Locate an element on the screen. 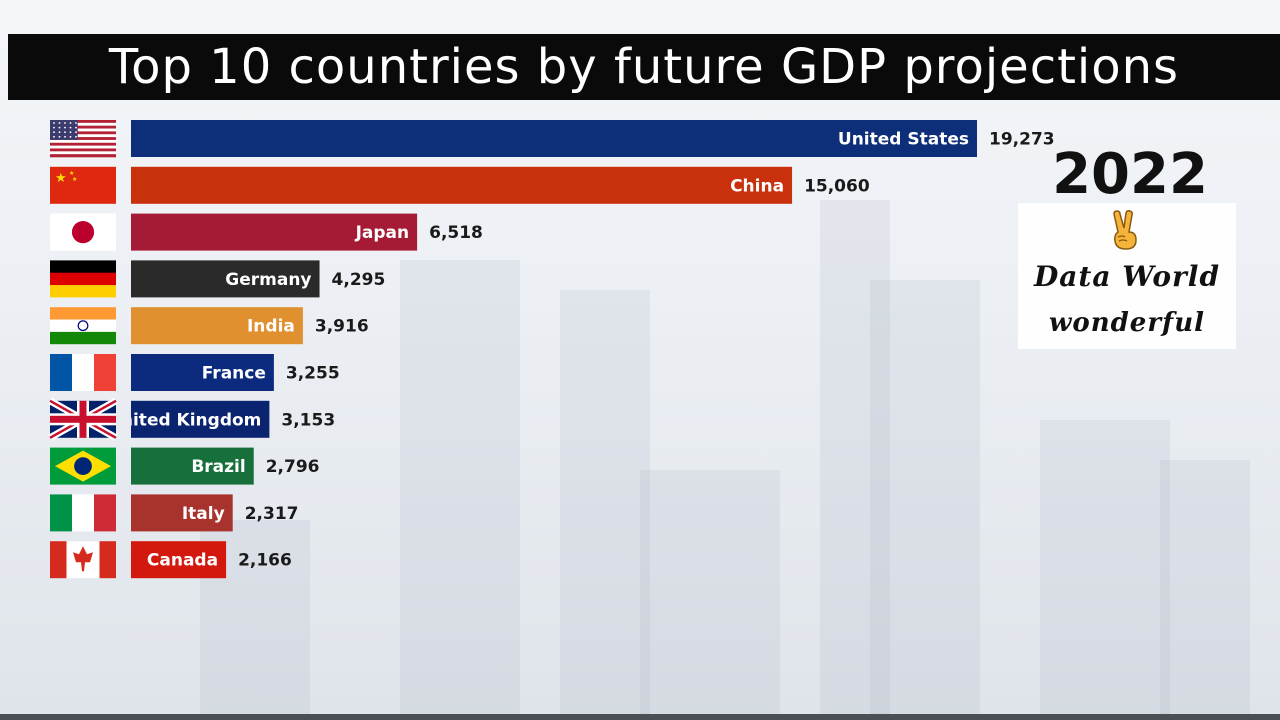 The image size is (1280, 720). bar-category-label: France is located at coordinates (234, 374).